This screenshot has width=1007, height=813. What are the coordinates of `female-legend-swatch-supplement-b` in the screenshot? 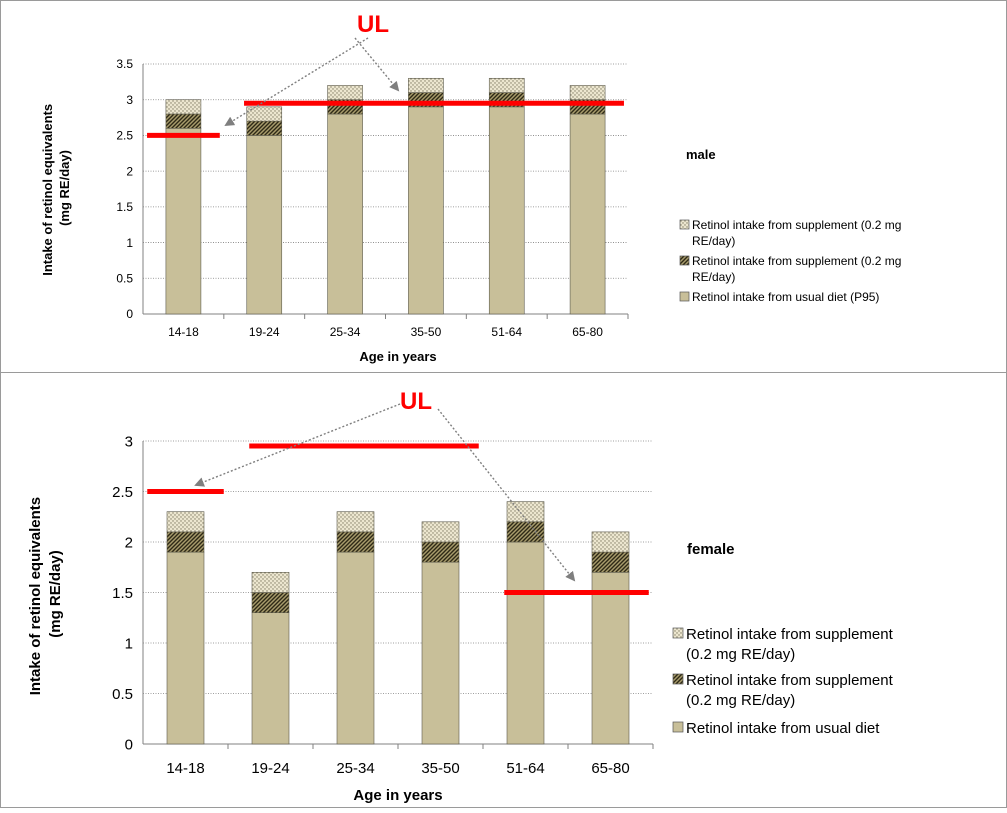 It's located at (678, 679).